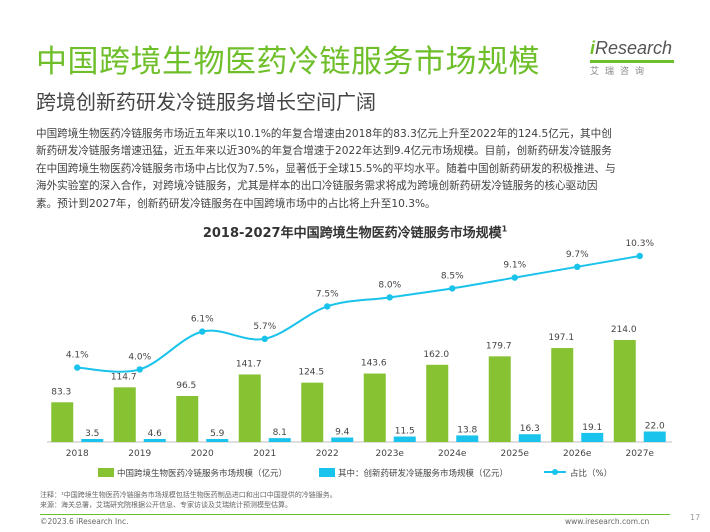  What do you see at coordinates (106, 472) in the screenshot?
I see `legend-swatch-total` at bounding box center [106, 472].